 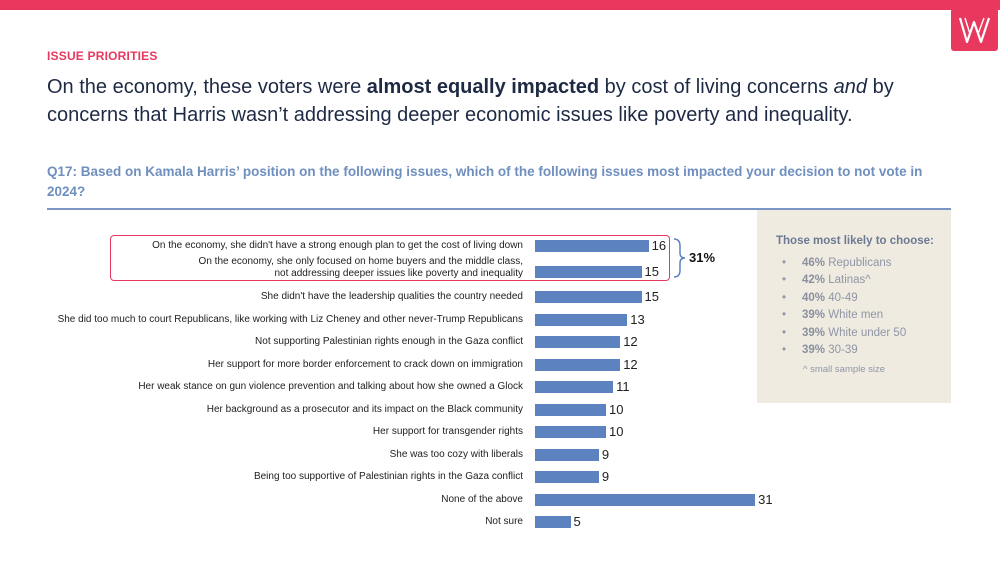 I want to click on w-logo-icon, so click(x=974, y=30).